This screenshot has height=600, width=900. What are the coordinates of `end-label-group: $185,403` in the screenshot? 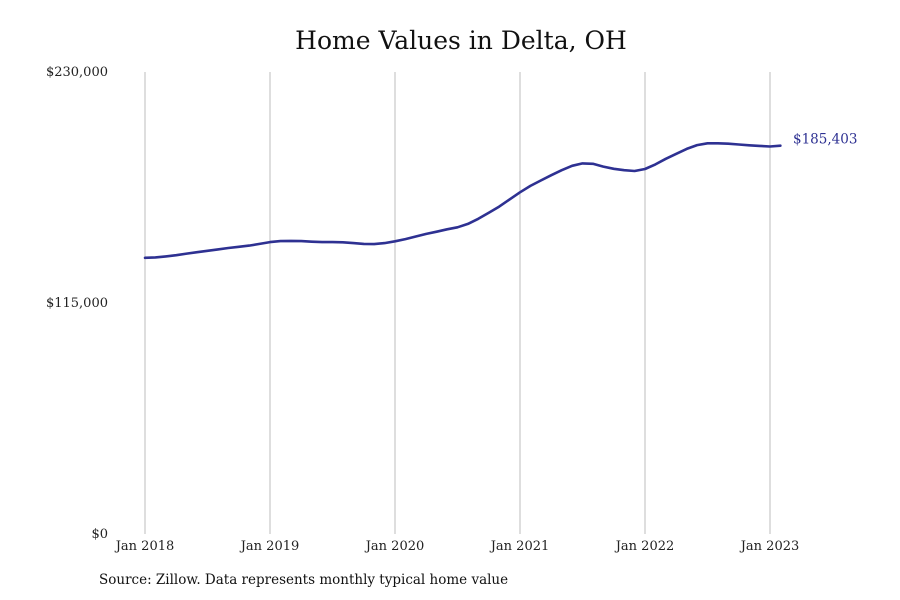 It's located at (825, 140).